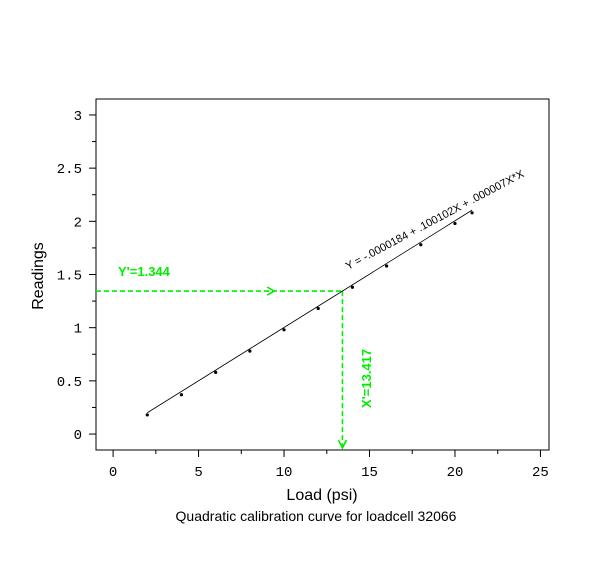 Image resolution: width=612 pixels, height=576 pixels. Describe the element at coordinates (198, 473) in the screenshot. I see `x-tick-label: 5` at that location.